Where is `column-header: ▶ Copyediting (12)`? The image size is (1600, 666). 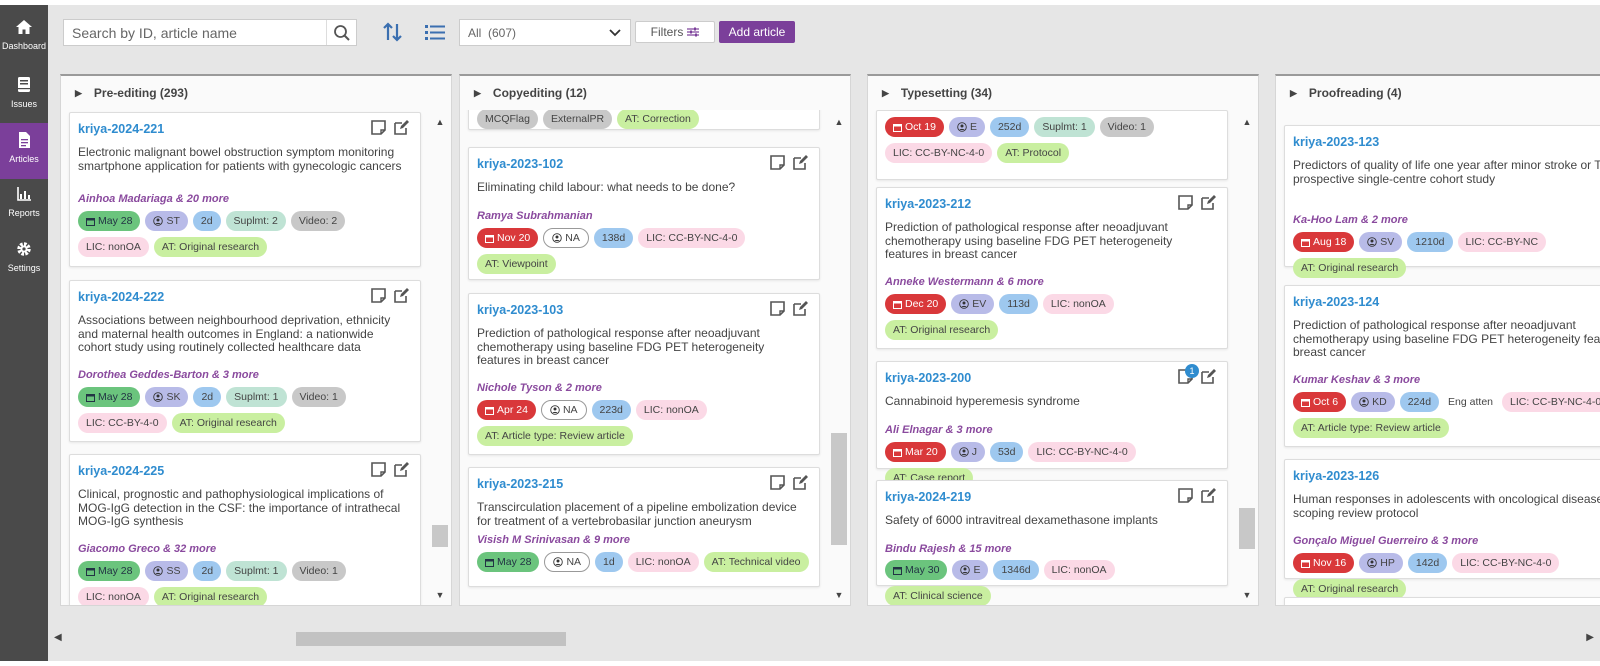 column-header: ▶ Copyediting (12) is located at coordinates (655, 93).